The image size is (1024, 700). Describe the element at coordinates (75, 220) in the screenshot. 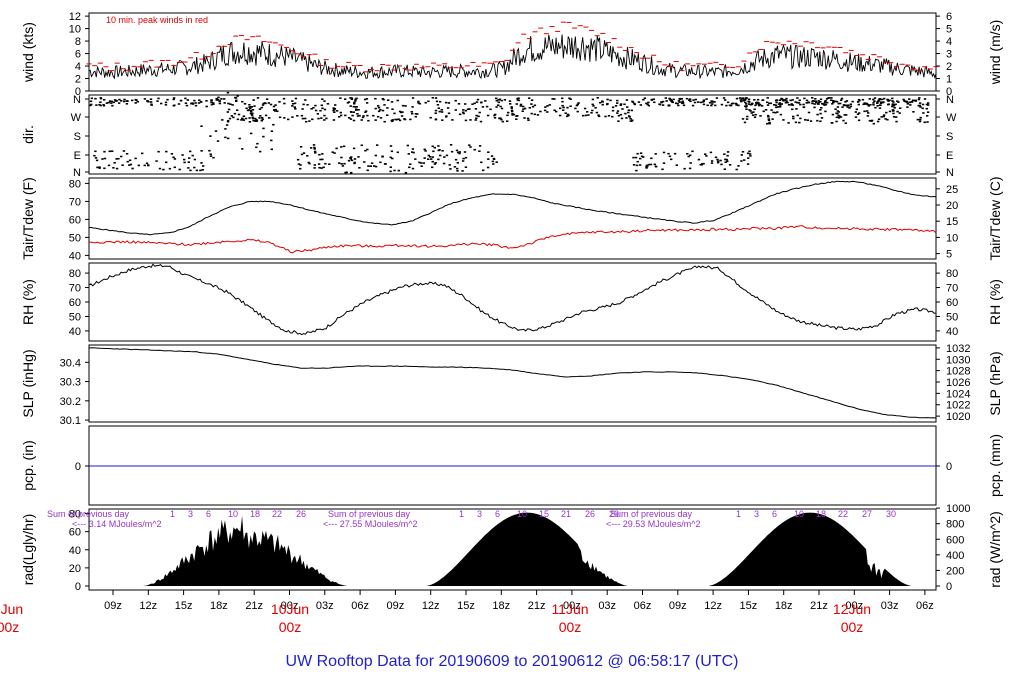

I see `ytick-label-temp: 60` at that location.